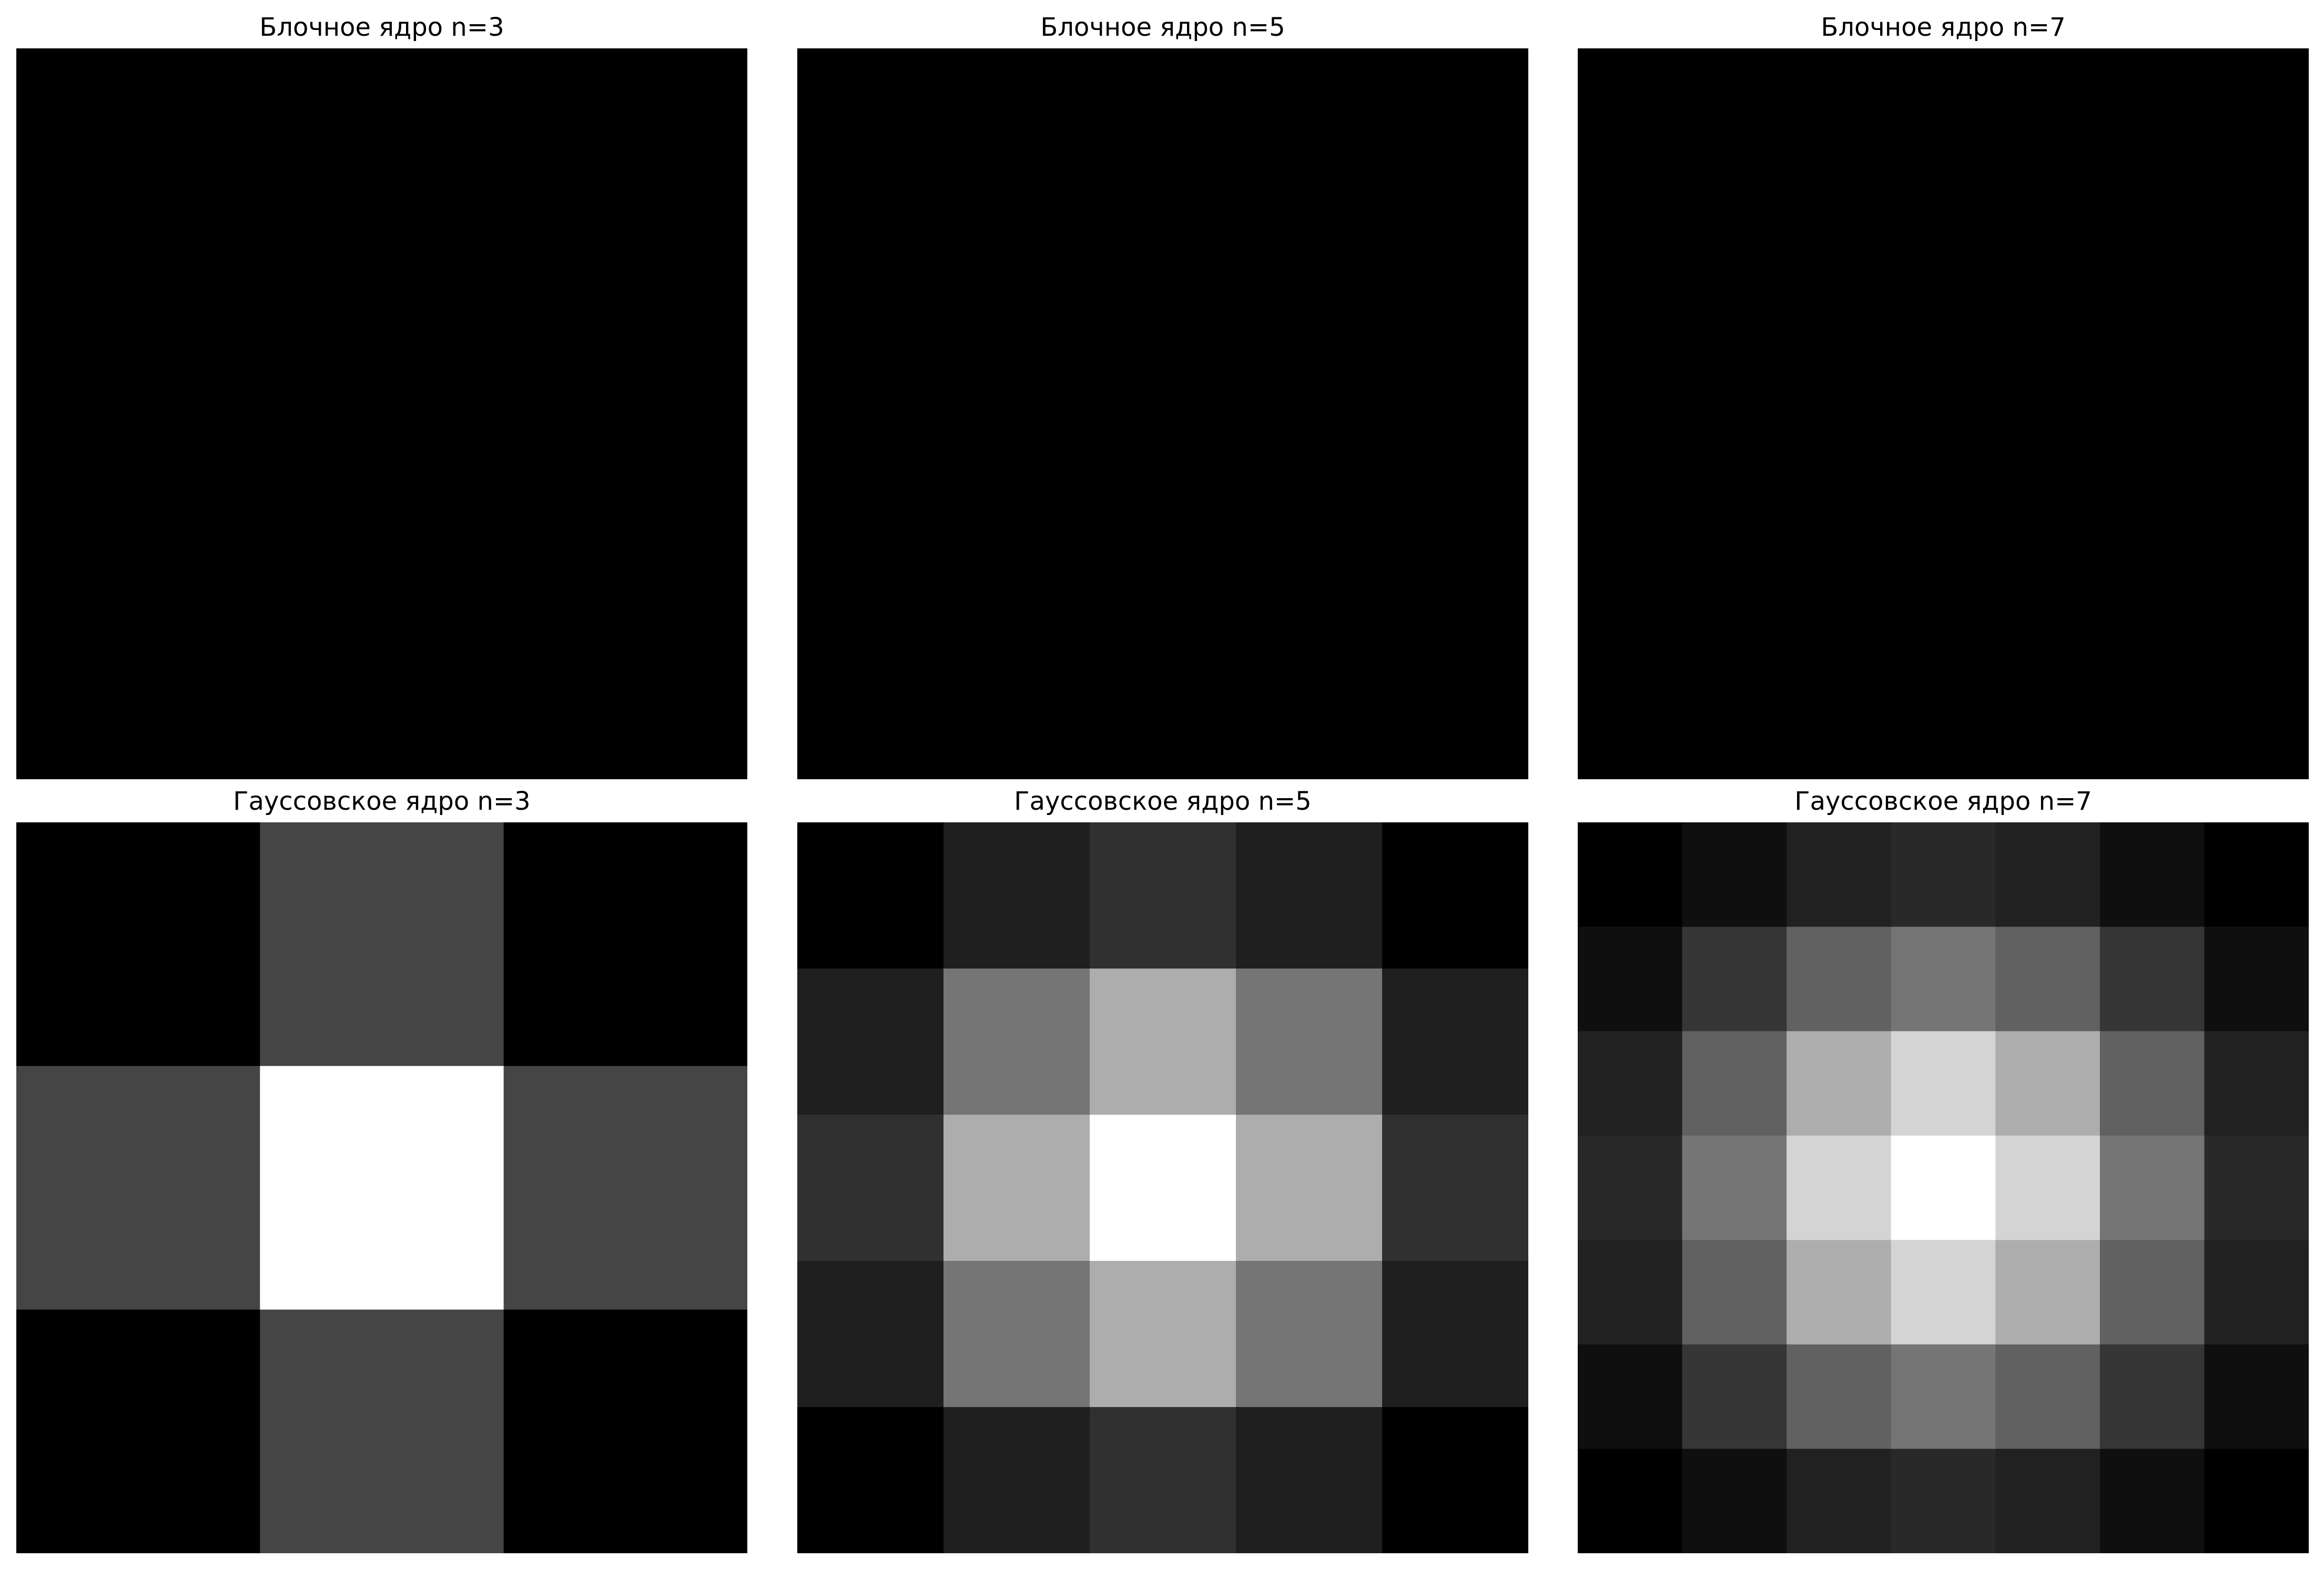 The height and width of the screenshot is (1569, 2324). Describe the element at coordinates (2256, 1501) in the screenshot. I see `heatmap-cell-r6-c6` at that location.